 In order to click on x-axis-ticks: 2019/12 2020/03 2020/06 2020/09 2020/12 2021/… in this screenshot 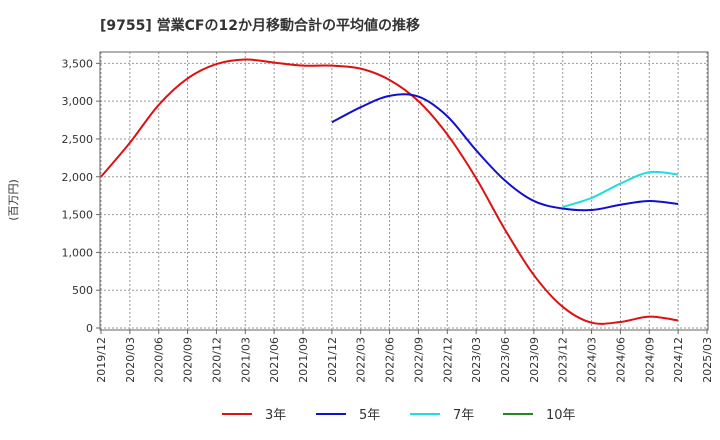, I will do `click(404, 356)`.